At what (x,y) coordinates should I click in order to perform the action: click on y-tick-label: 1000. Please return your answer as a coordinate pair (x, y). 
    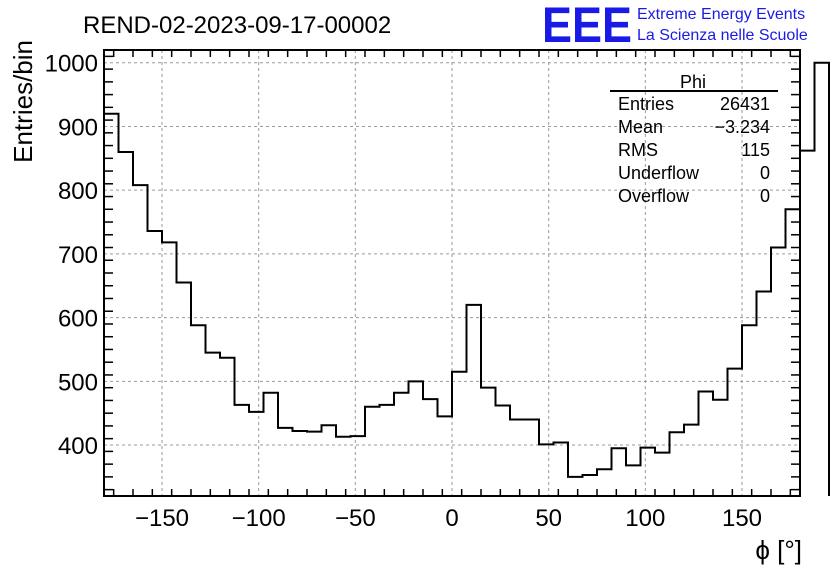
    Looking at the image, I should click on (71, 64).